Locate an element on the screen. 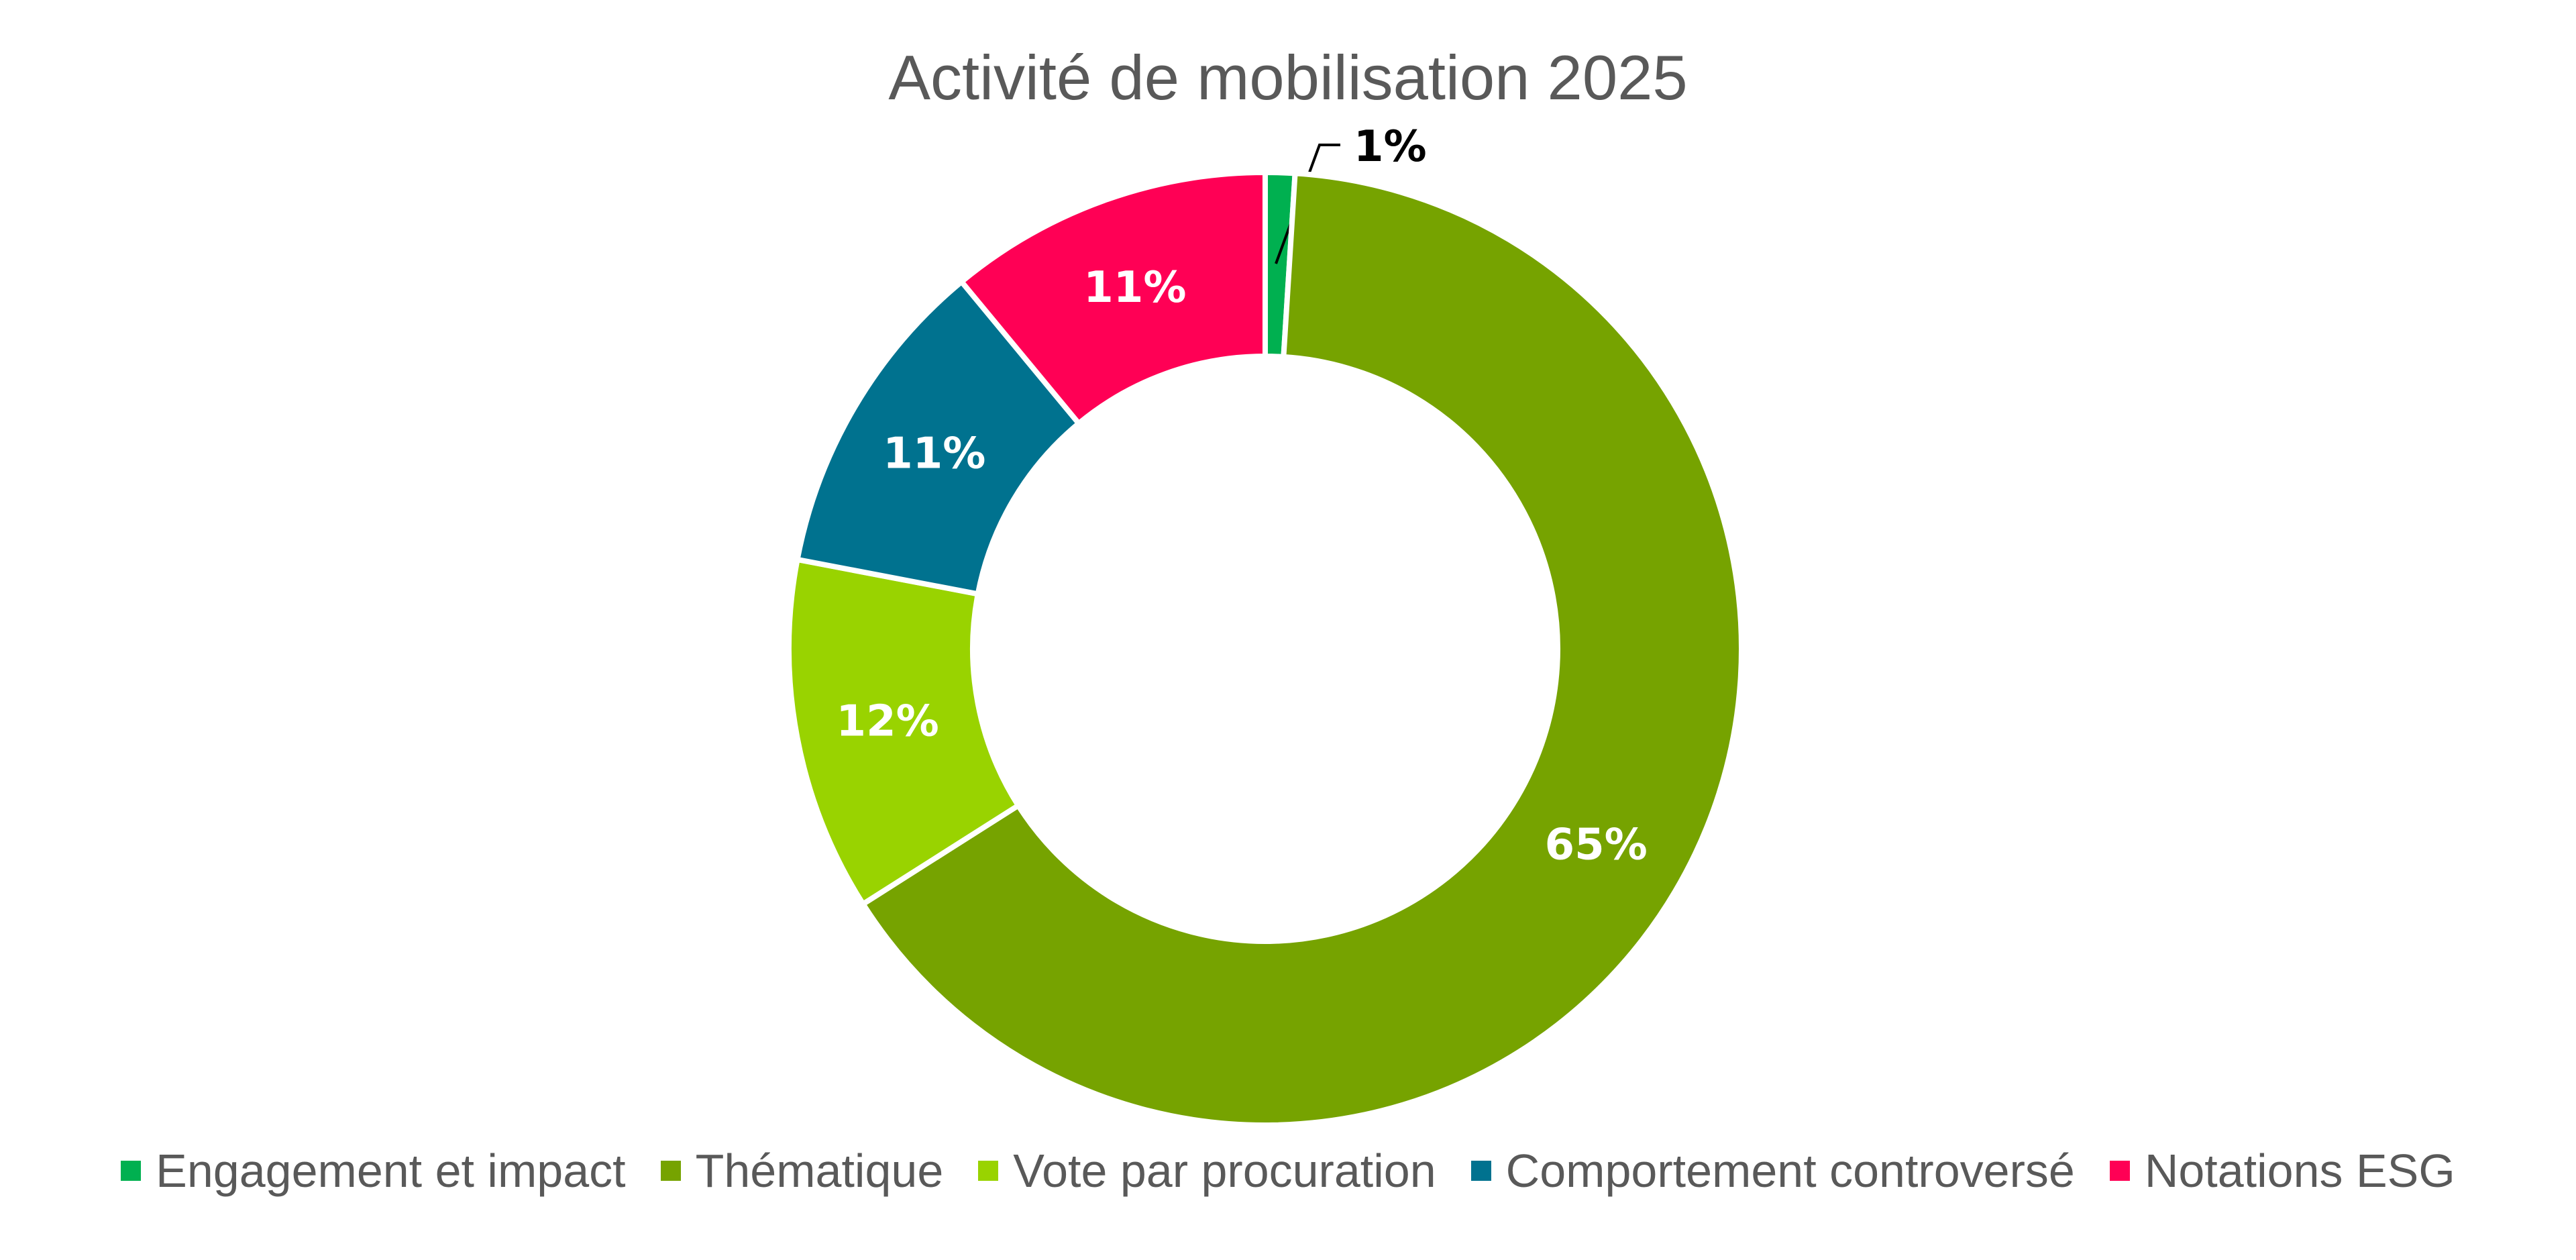 This screenshot has height=1260, width=2576. legend-label: Engagement et impact is located at coordinates (391, 1171).